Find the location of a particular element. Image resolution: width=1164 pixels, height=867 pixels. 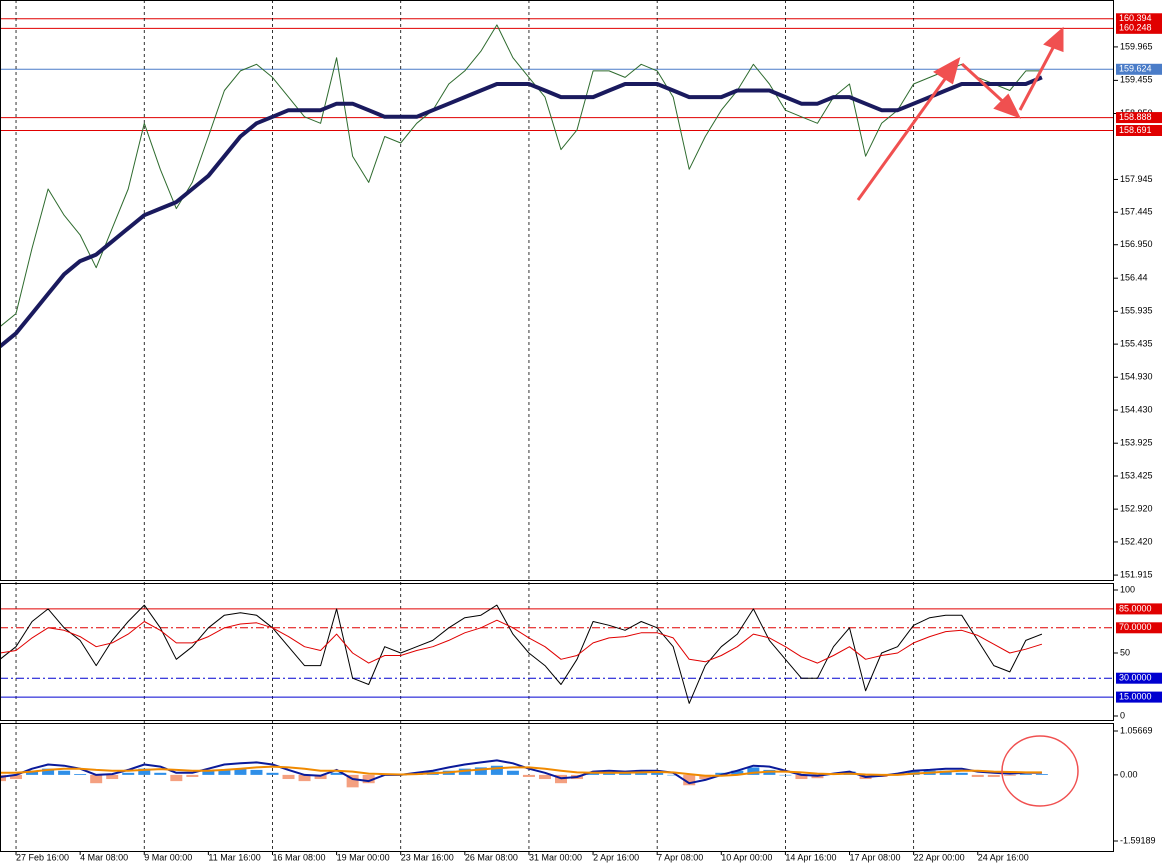

x-tick-label: 16 Mar 08:00 is located at coordinates (298, 857).